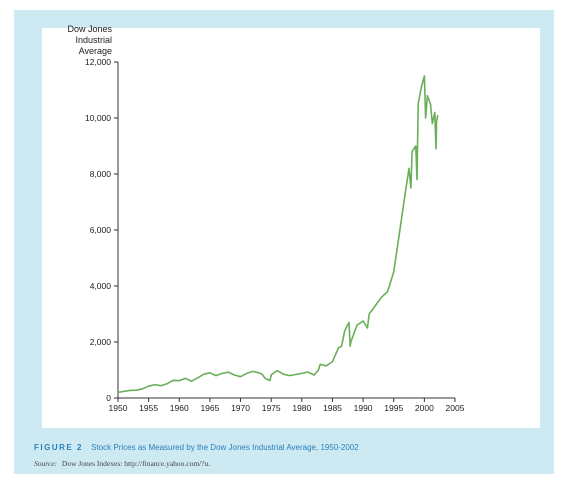 Image resolution: width=561 pixels, height=482 pixels. Describe the element at coordinates (179, 408) in the screenshot. I see `x-tick-label: 1960` at that location.